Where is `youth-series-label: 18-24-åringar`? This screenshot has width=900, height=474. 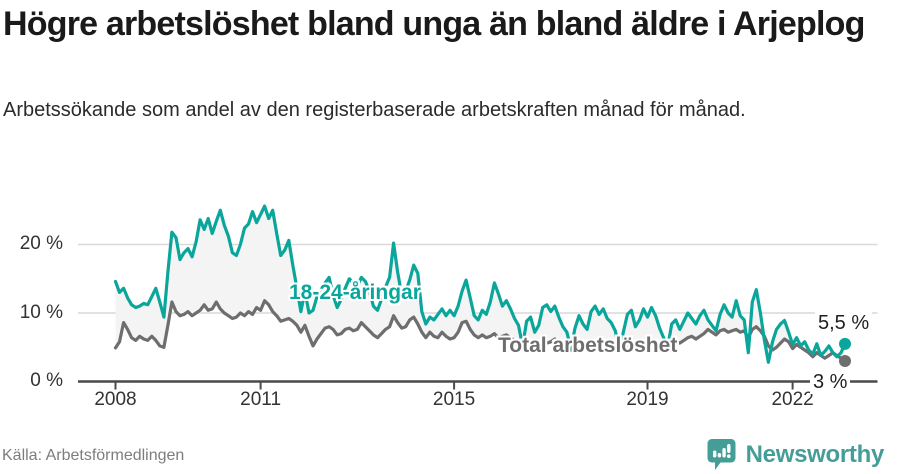
youth-series-label: 18-24-åringar is located at coordinates (355, 292).